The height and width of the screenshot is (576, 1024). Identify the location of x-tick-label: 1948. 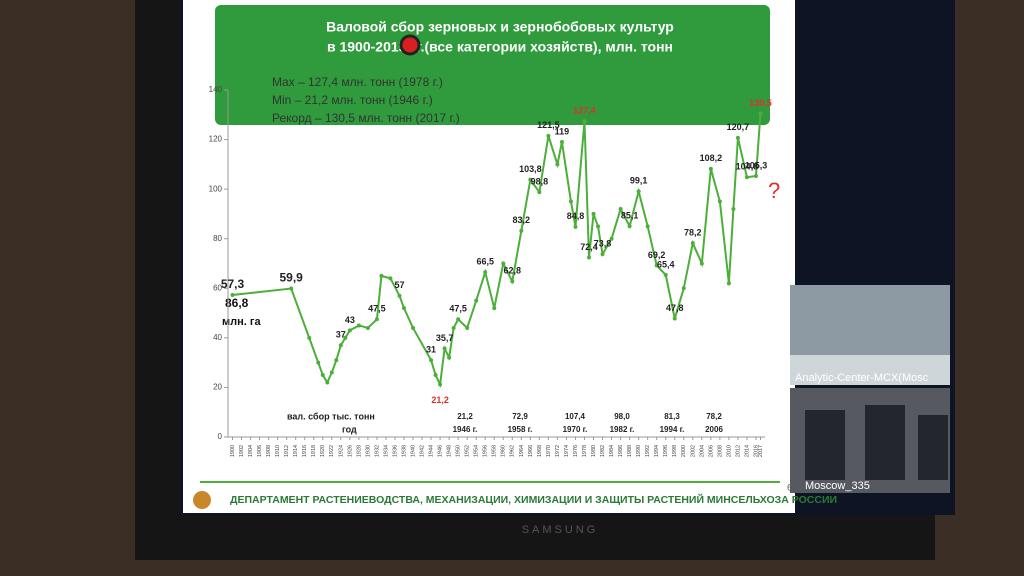
(450, 451).